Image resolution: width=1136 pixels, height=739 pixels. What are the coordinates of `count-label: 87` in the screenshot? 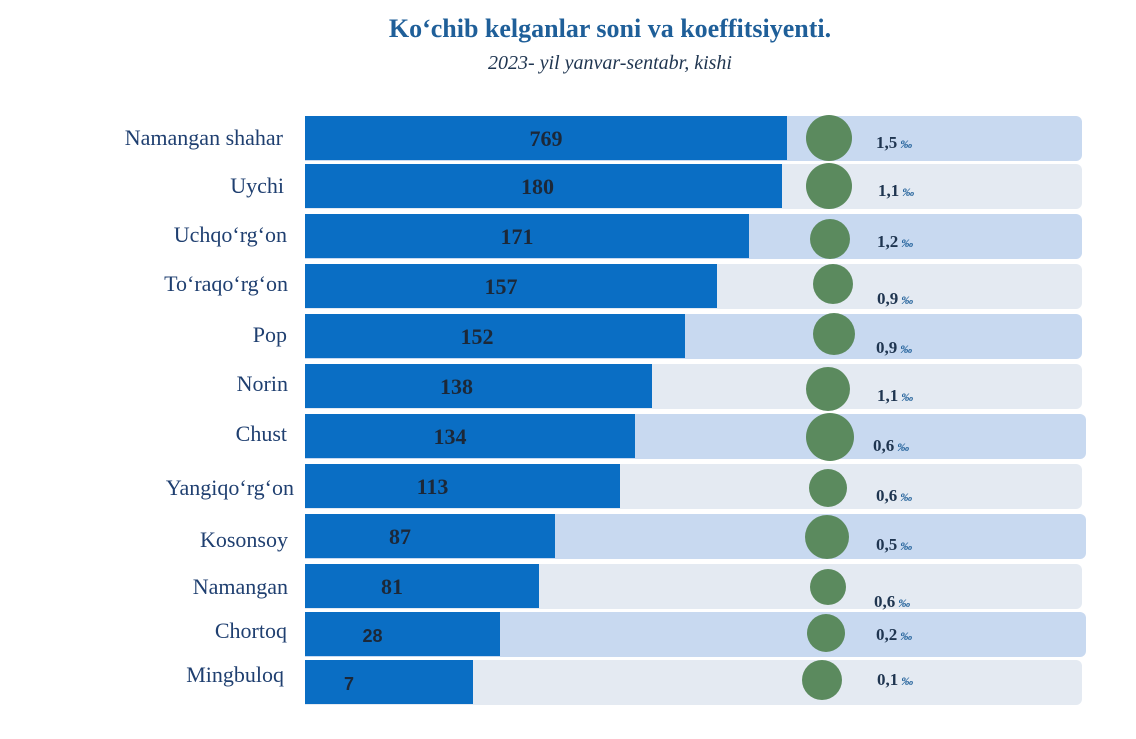 It's located at (400, 536).